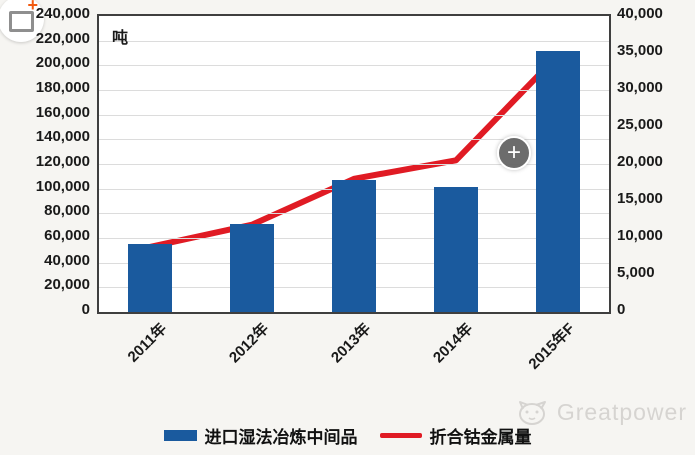 This screenshot has width=695, height=455. I want to click on x-axis-tick: 2014年, so click(453, 343).